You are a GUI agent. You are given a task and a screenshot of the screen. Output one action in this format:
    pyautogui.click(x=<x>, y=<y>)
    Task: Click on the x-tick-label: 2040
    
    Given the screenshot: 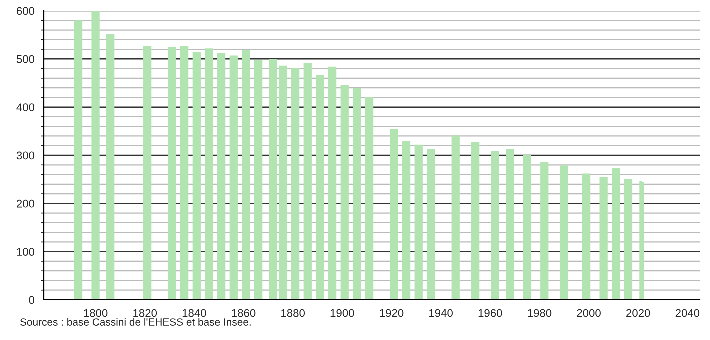 What is the action you would take?
    pyautogui.click(x=688, y=313)
    